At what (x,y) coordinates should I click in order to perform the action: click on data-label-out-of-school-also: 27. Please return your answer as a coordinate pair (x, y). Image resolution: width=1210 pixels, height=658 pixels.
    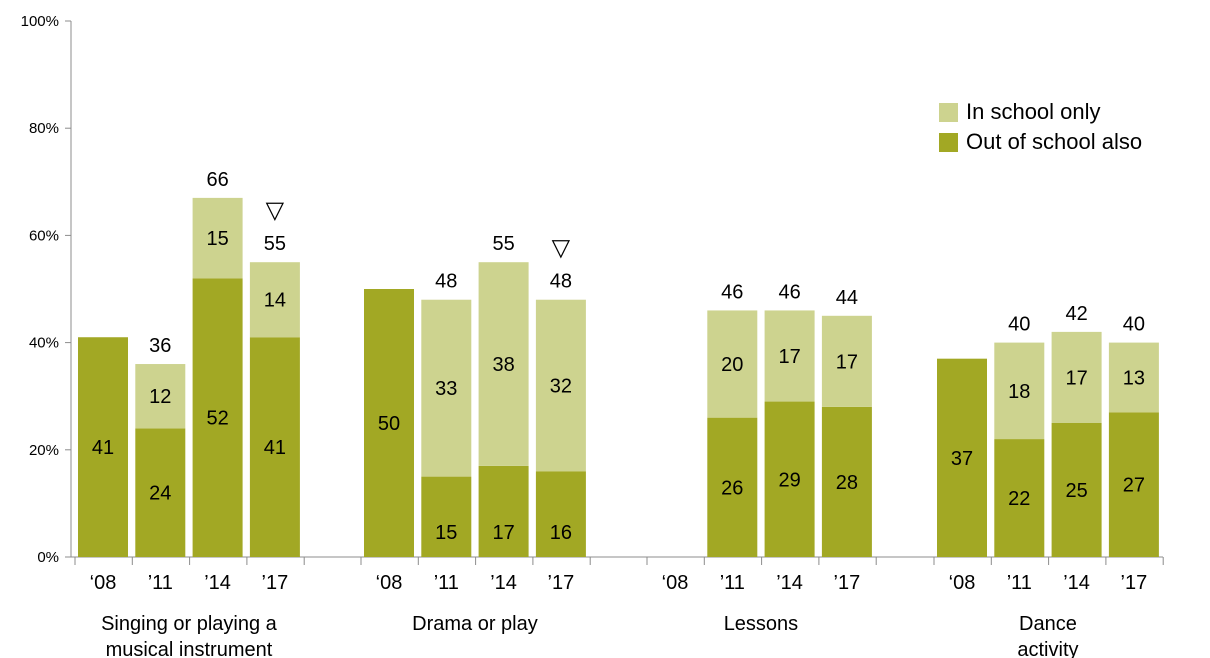
    Looking at the image, I should click on (1134, 486).